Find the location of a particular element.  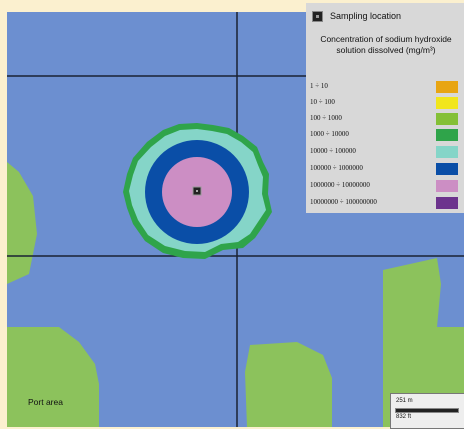

legend-range-label: 10000 ÷ 100000 is located at coordinates (333, 151).